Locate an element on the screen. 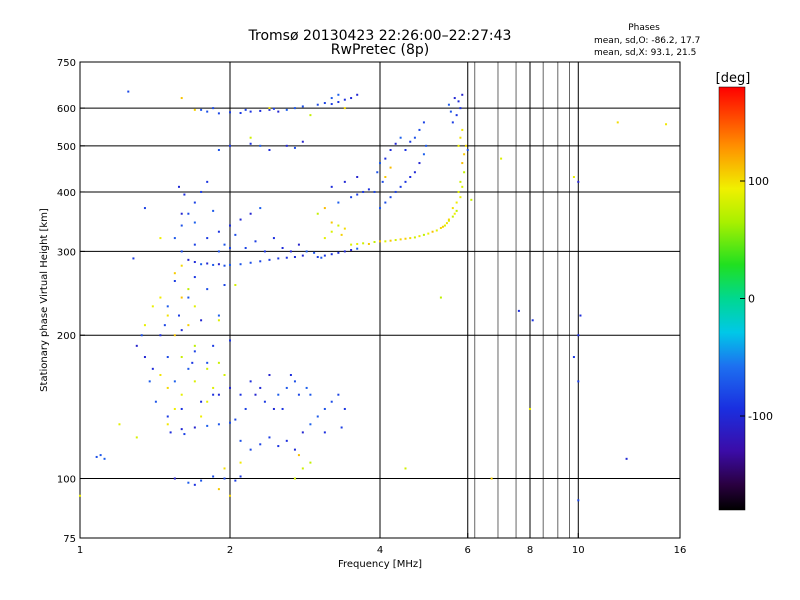 Image resolution: width=800 pixels, height=600 pixels. colorbar-tick-label: 100 is located at coordinates (758, 181).